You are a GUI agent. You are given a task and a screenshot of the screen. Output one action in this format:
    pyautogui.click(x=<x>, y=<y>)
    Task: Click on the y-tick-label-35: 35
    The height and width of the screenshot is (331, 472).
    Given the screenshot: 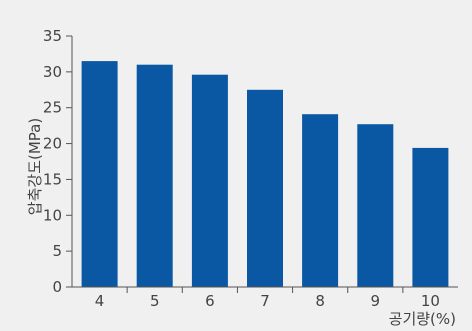 What is the action you would take?
    pyautogui.click(x=52, y=36)
    